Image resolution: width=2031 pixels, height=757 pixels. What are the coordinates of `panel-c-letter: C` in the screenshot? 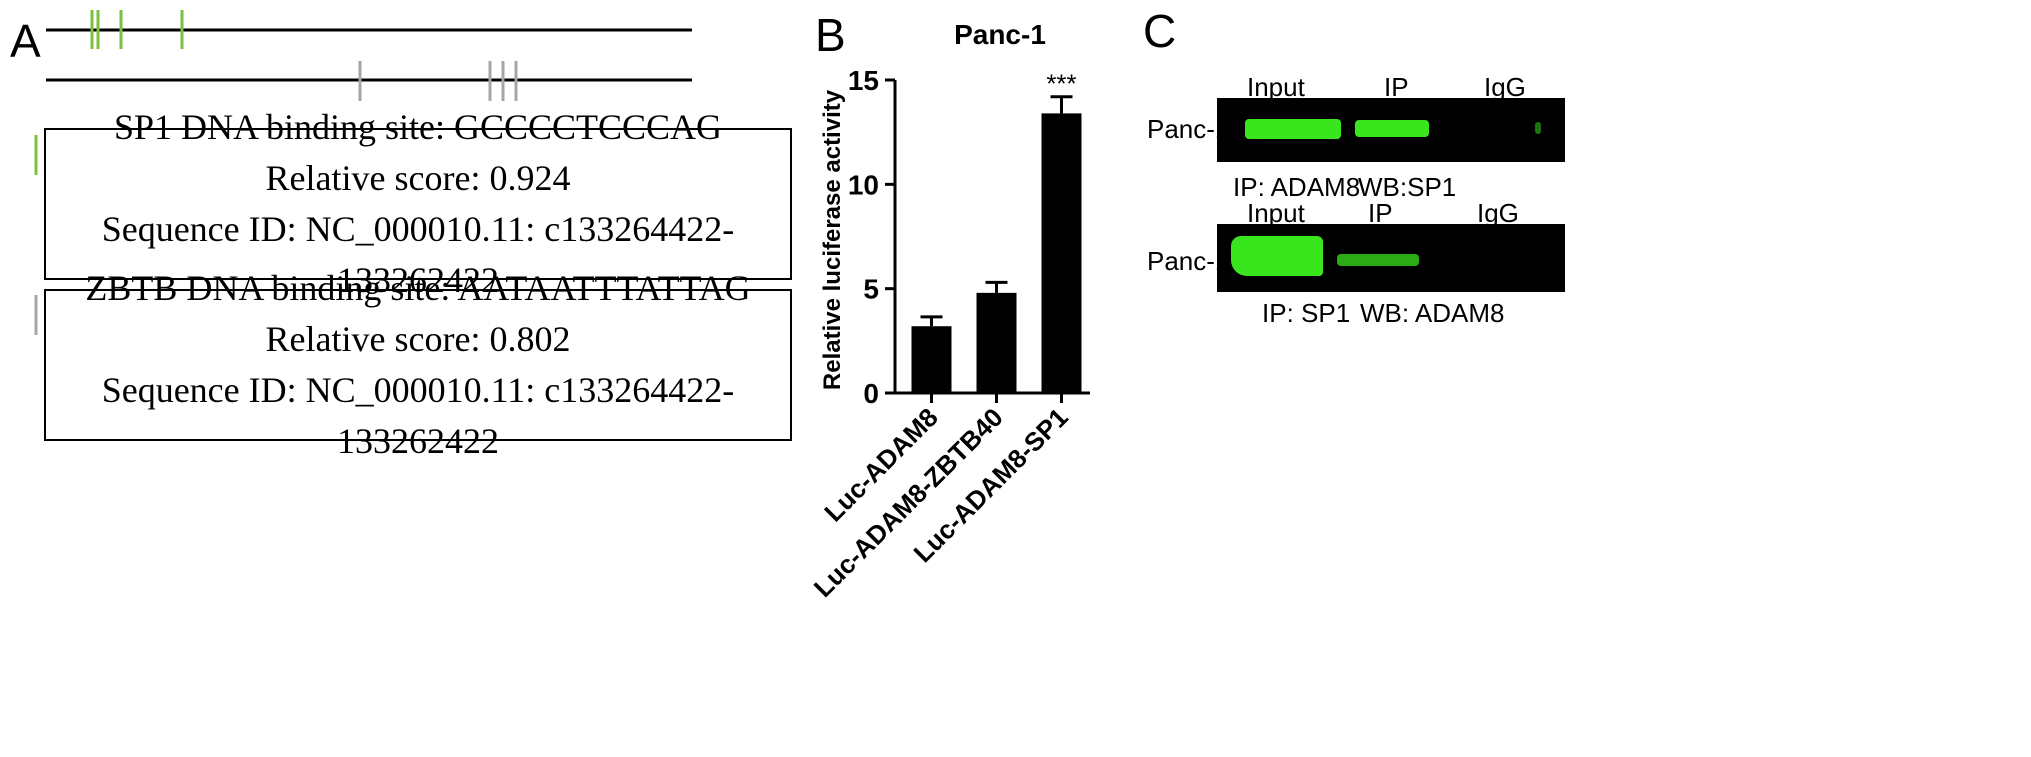 It's located at (1160, 31).